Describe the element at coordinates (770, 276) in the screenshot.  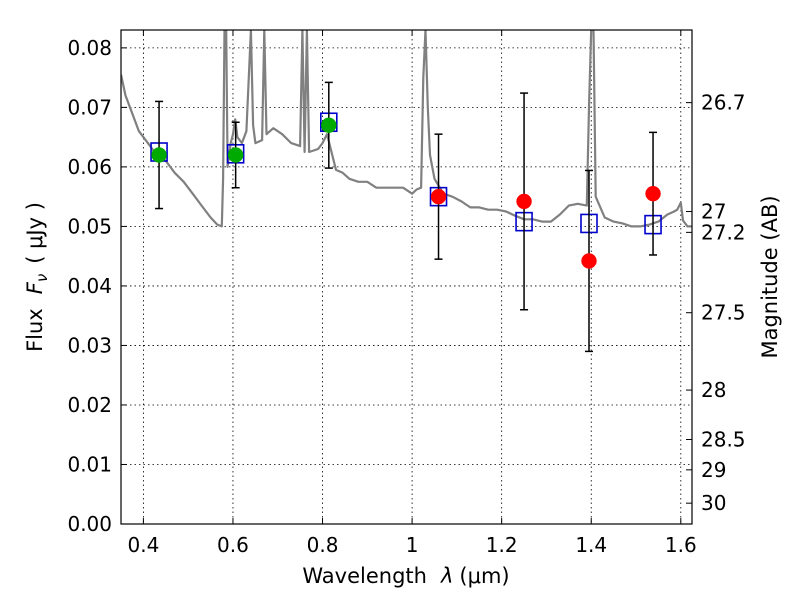
I see `y2-axis-title: Magnitude (AB)` at that location.